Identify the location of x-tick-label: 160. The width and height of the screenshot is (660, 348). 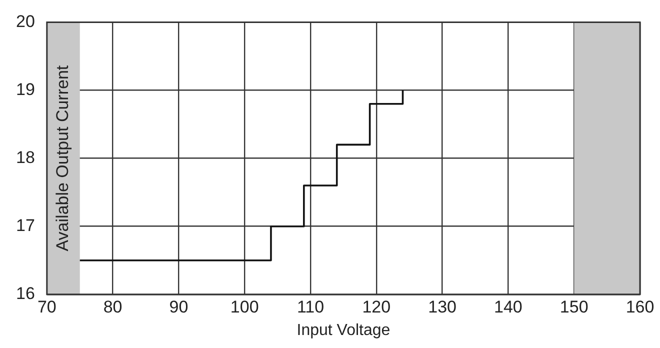
(640, 306).